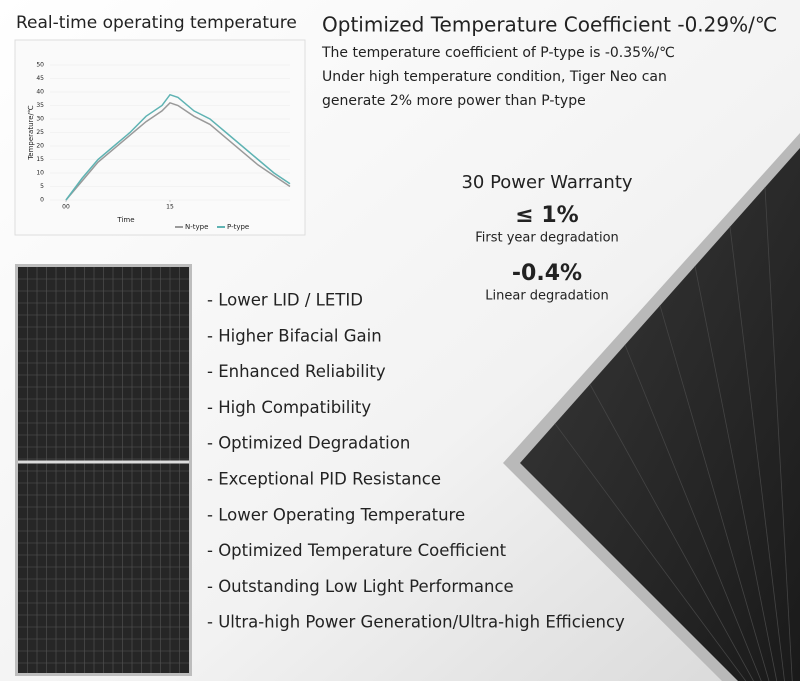 The width and height of the screenshot is (800, 681). I want to click on y-tick-label: 5, so click(42, 186).